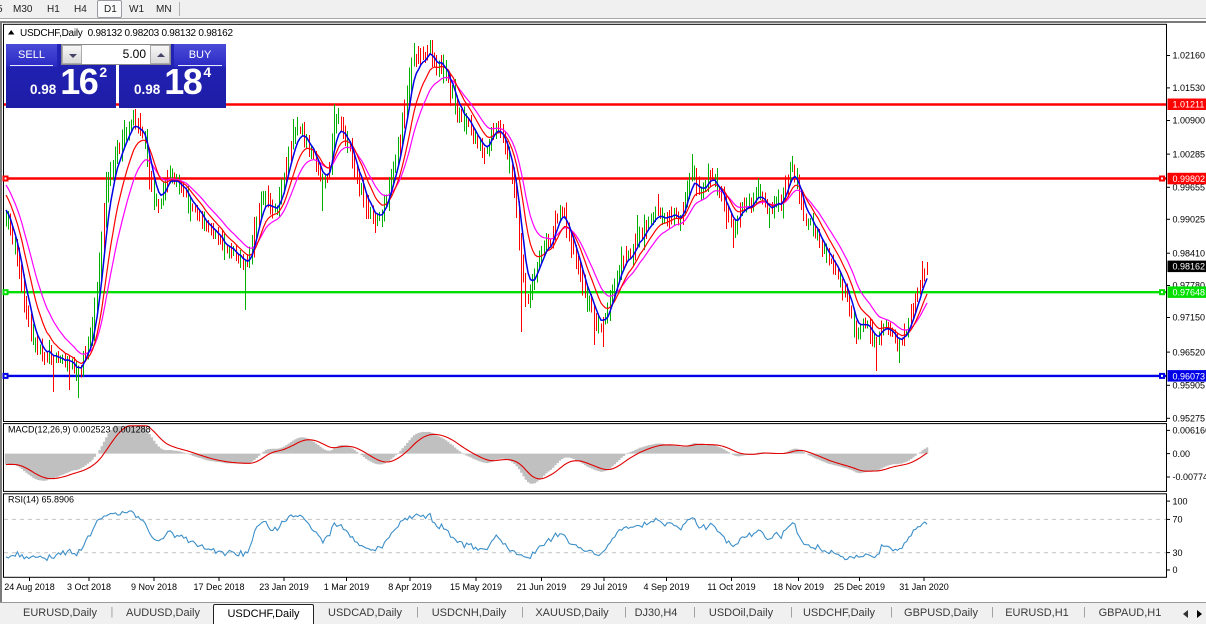 The image size is (1206, 624). Describe the element at coordinates (41, 500) in the screenshot. I see `svg-text: RSI(14) 65.8906` at that location.